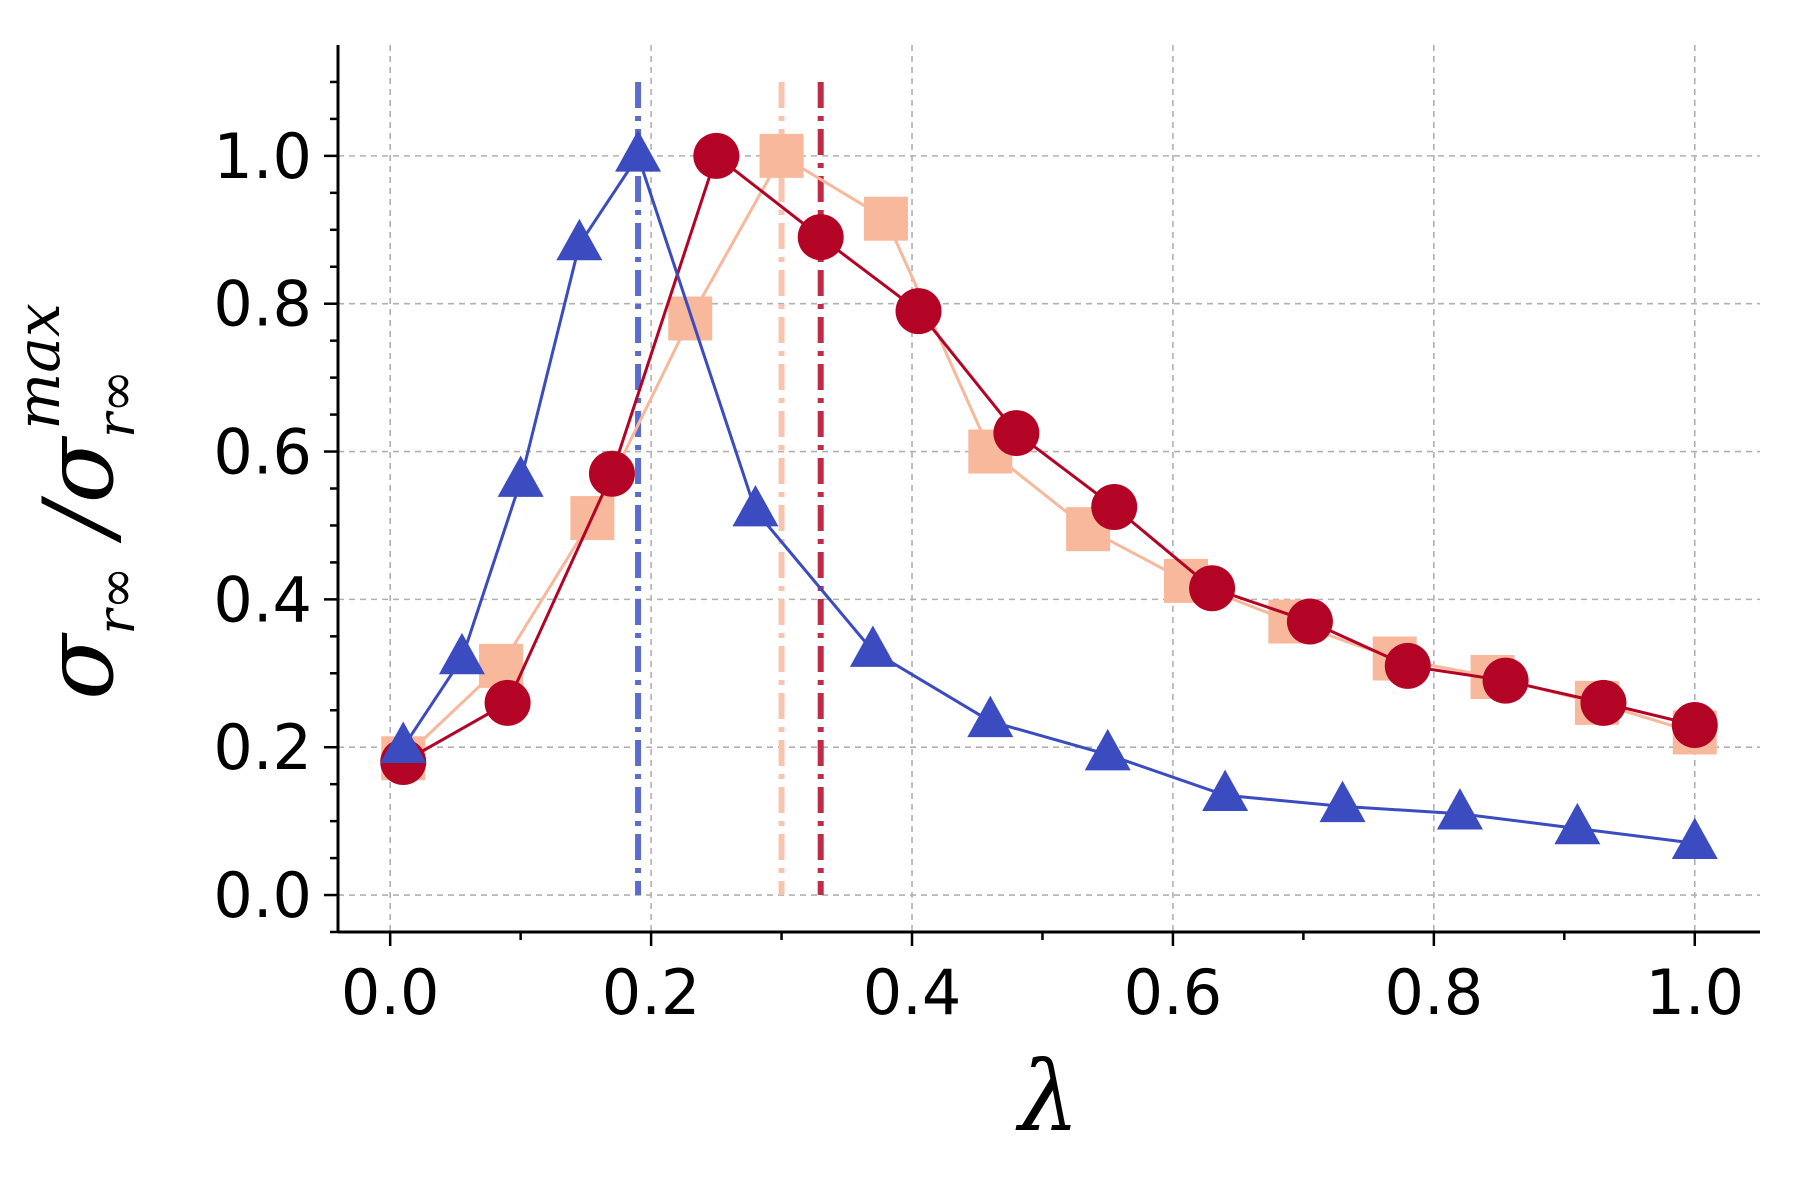 This screenshot has width=1800, height=1200. What do you see at coordinates (262, 156) in the screenshot?
I see `y-tick-label: 1.0` at bounding box center [262, 156].